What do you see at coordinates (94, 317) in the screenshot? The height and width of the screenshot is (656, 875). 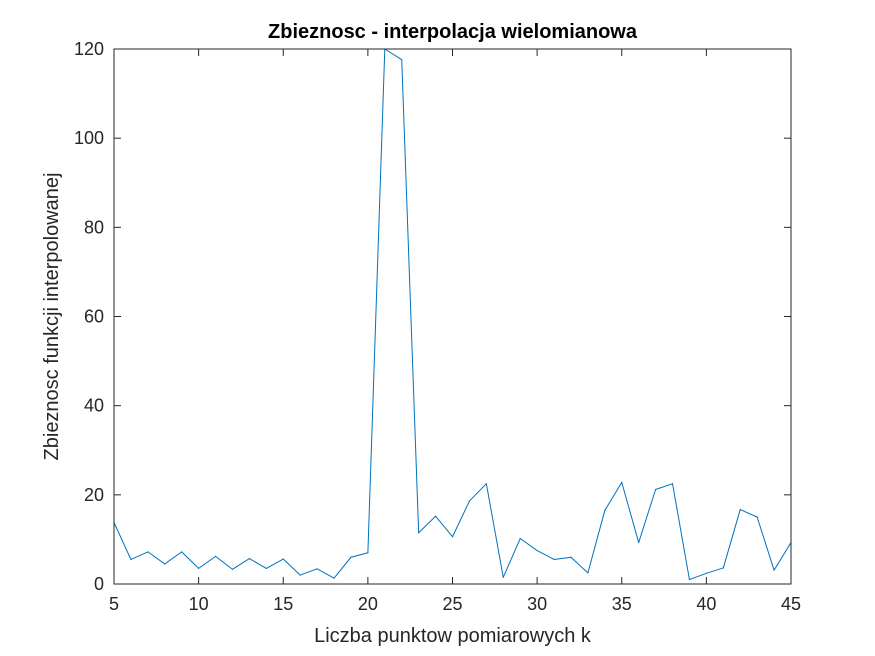 I see `y-tick-label: 60` at bounding box center [94, 317].